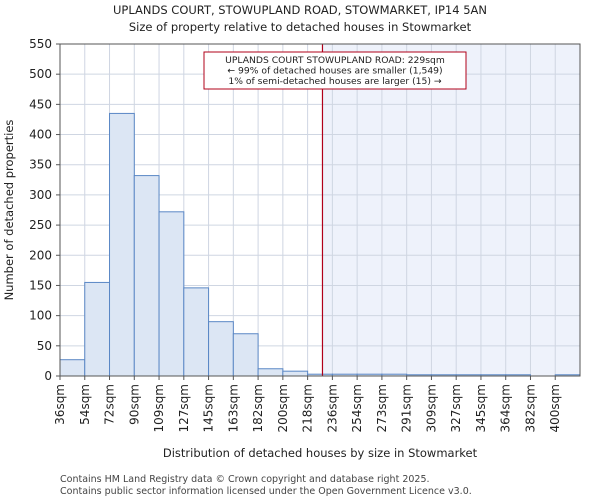 The image size is (600, 504). I want to click on y-tick-label-9: 450, so click(40, 104).